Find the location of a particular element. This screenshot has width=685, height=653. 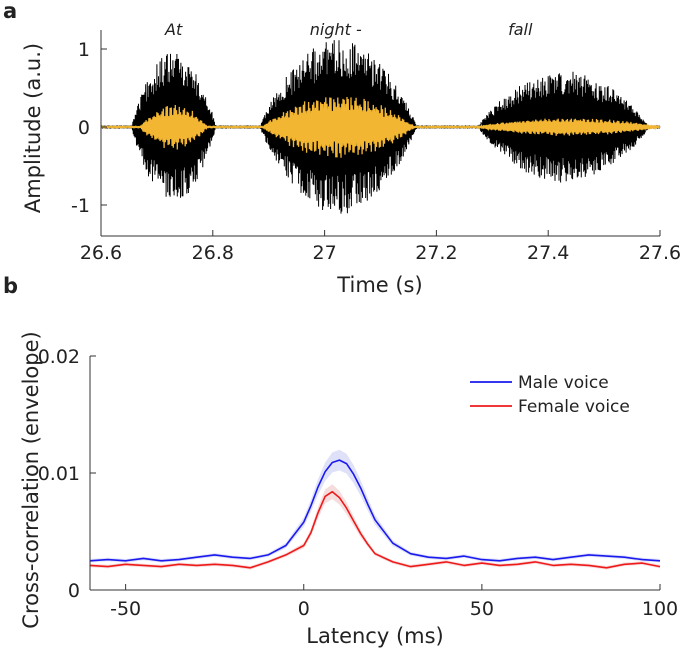

female-voice-line is located at coordinates (375, 529).